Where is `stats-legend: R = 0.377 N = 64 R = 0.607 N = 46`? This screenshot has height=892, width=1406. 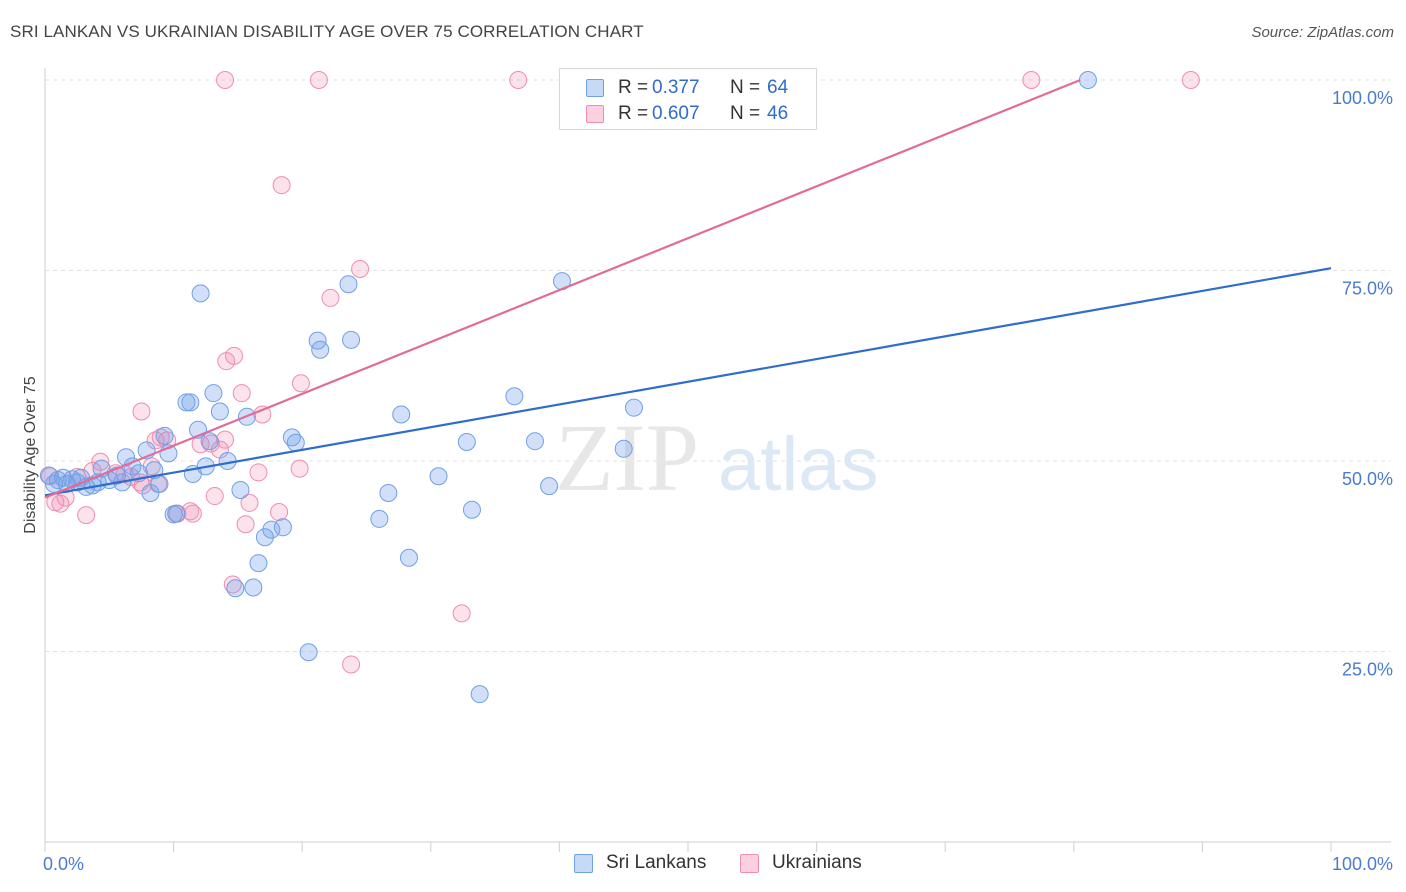 stats-legend: R = 0.377 N = 64 R = 0.607 N = 46 is located at coordinates (688, 99).